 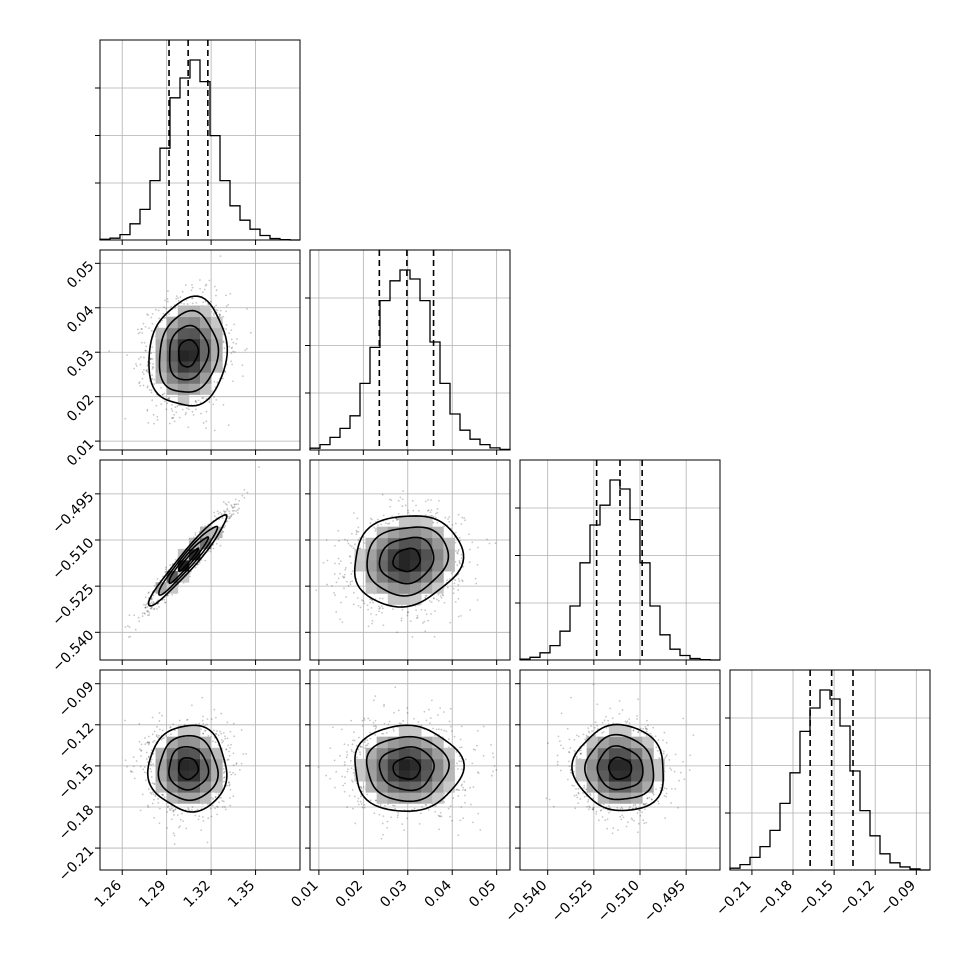 I want to click on x-tick-label-1-2: 0.03, so click(x=393, y=894).